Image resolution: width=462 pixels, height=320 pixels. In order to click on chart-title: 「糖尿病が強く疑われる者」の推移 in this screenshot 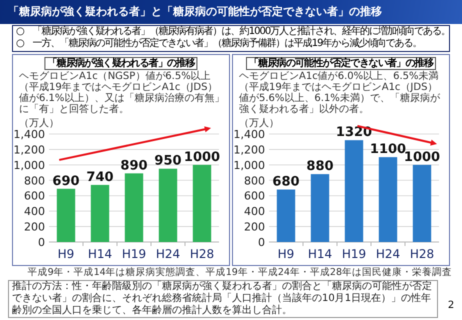, I will do `click(121, 63)`.